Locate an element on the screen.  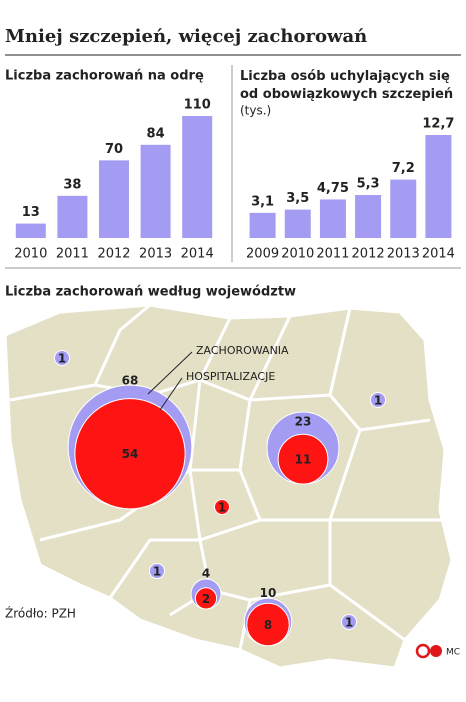
value-label: 23 is located at coordinates (303, 422).